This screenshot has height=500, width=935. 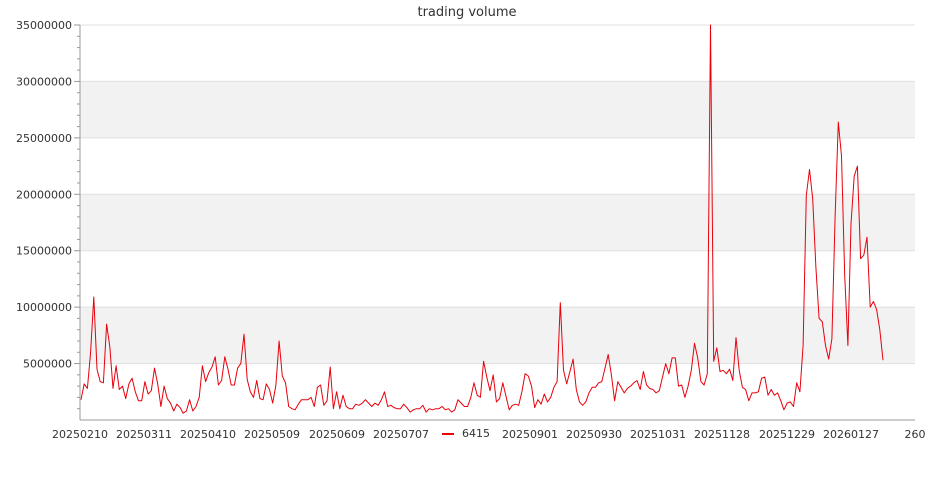 I want to click on x-tick-label: 20250609, so click(x=337, y=434).